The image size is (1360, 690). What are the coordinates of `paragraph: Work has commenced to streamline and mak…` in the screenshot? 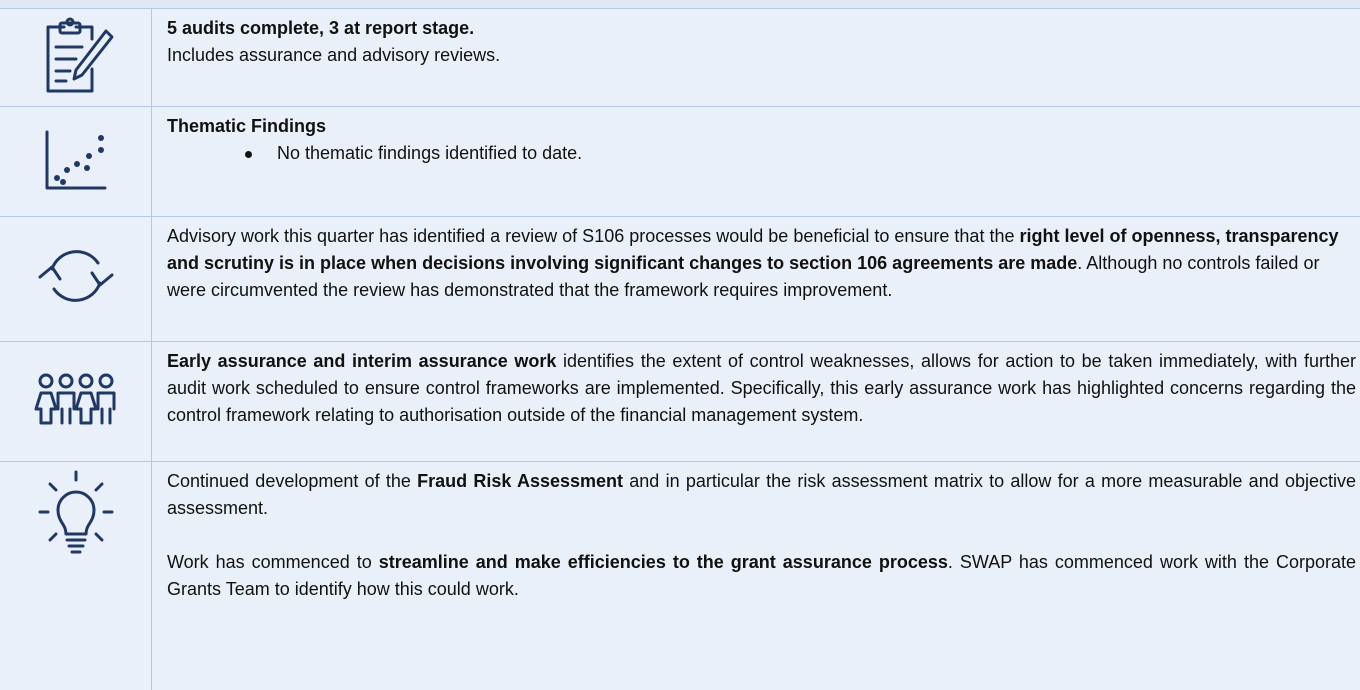 It's located at (761, 576).